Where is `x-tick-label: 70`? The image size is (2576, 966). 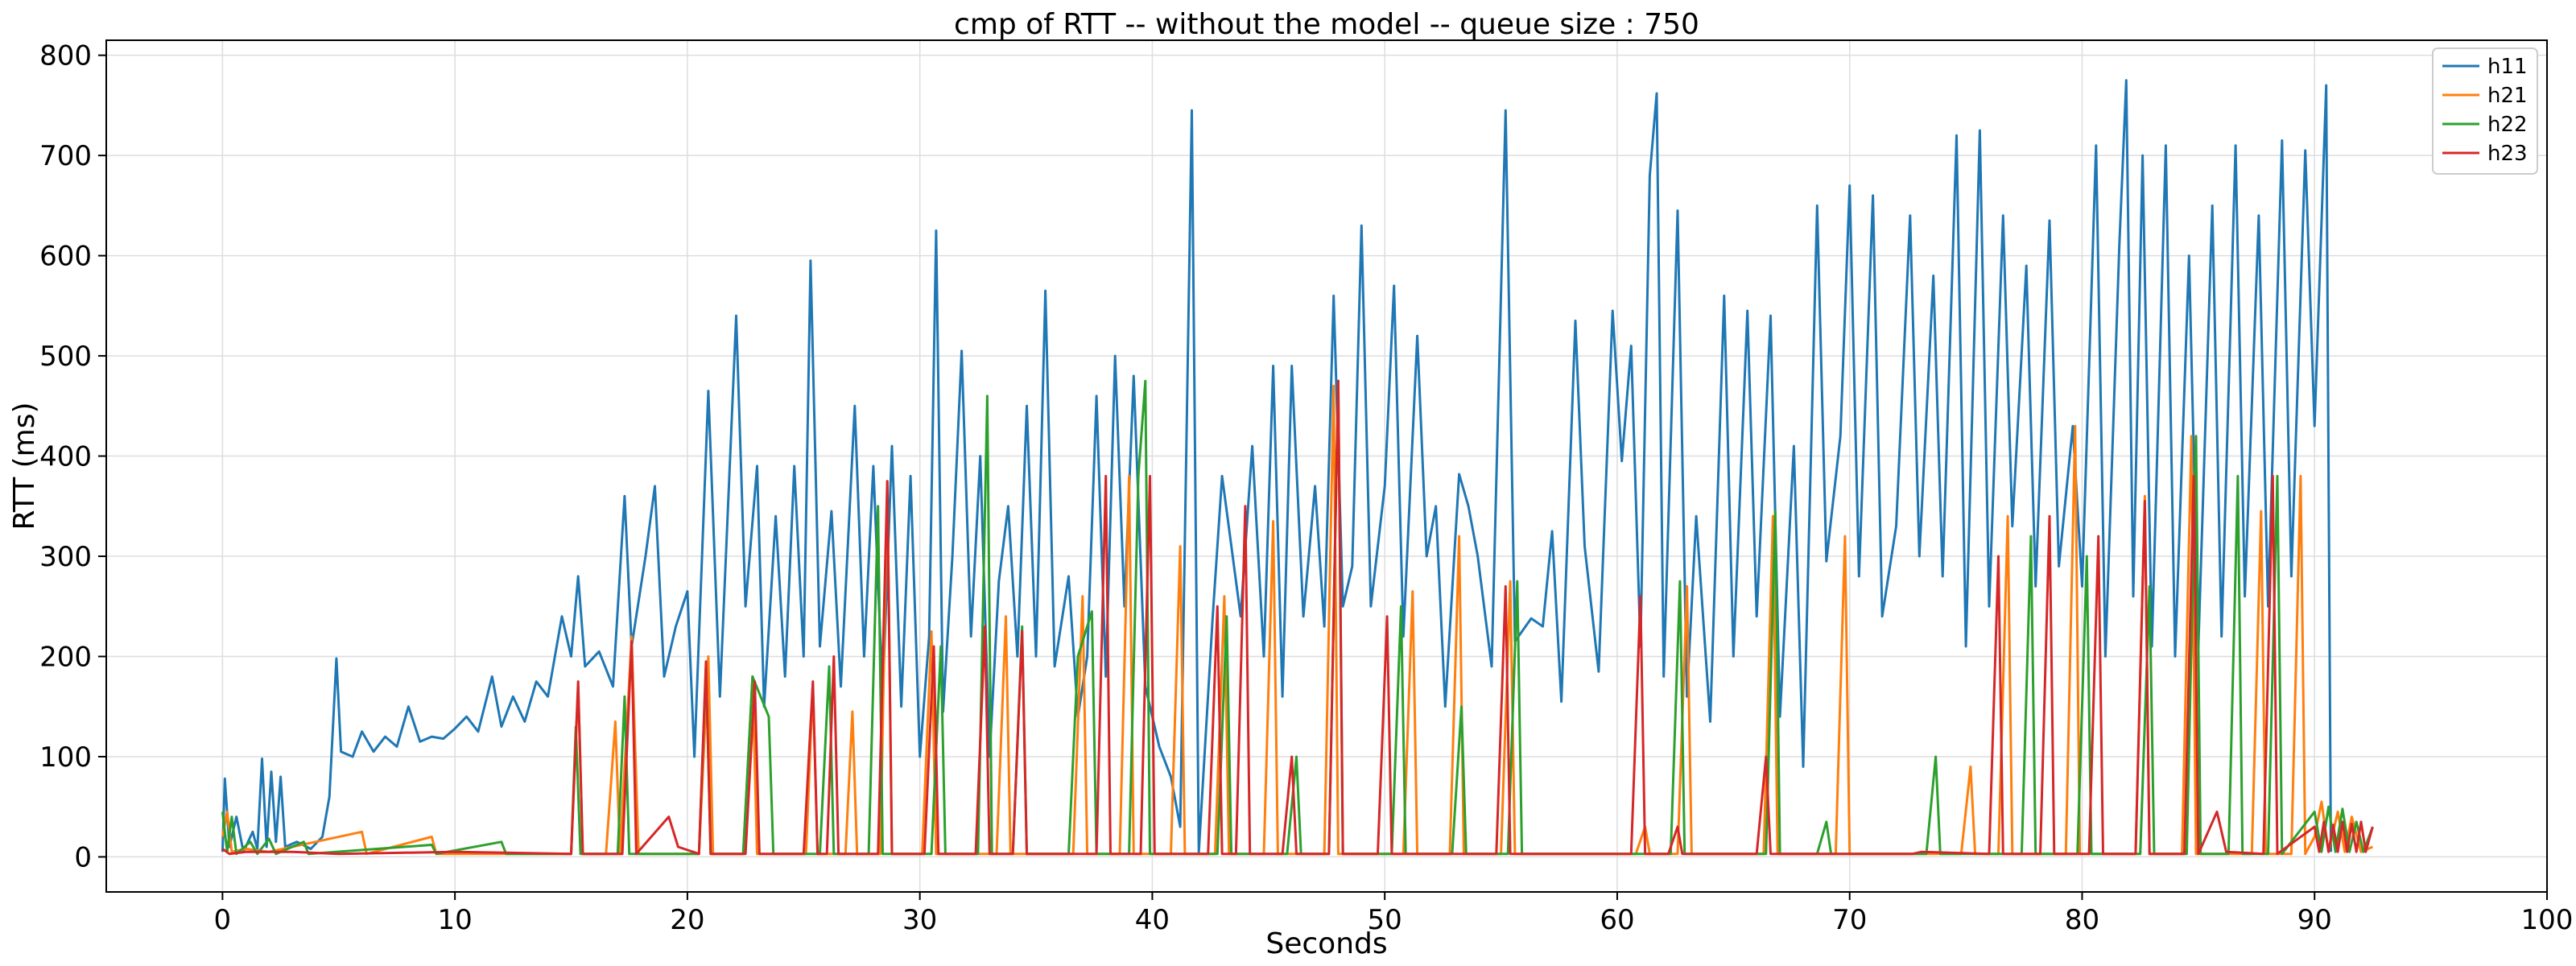 x-tick-label: 70 is located at coordinates (1850, 920).